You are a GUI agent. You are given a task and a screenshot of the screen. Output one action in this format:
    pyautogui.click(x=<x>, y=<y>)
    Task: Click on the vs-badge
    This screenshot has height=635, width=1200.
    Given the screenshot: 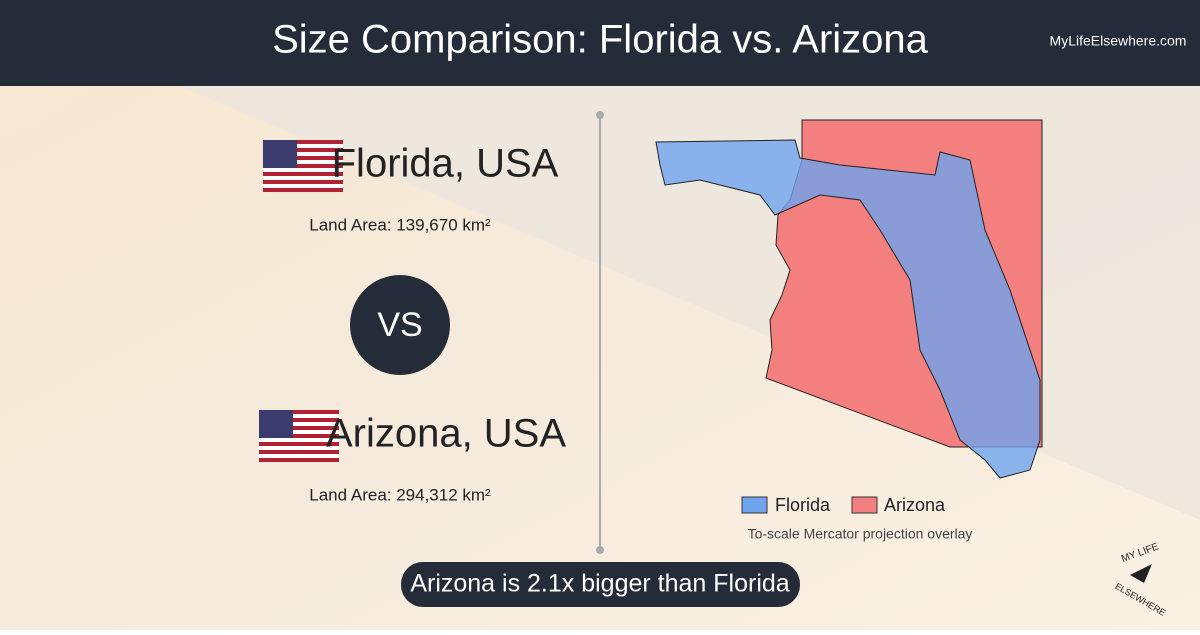 What is the action you would take?
    pyautogui.click(x=400, y=325)
    